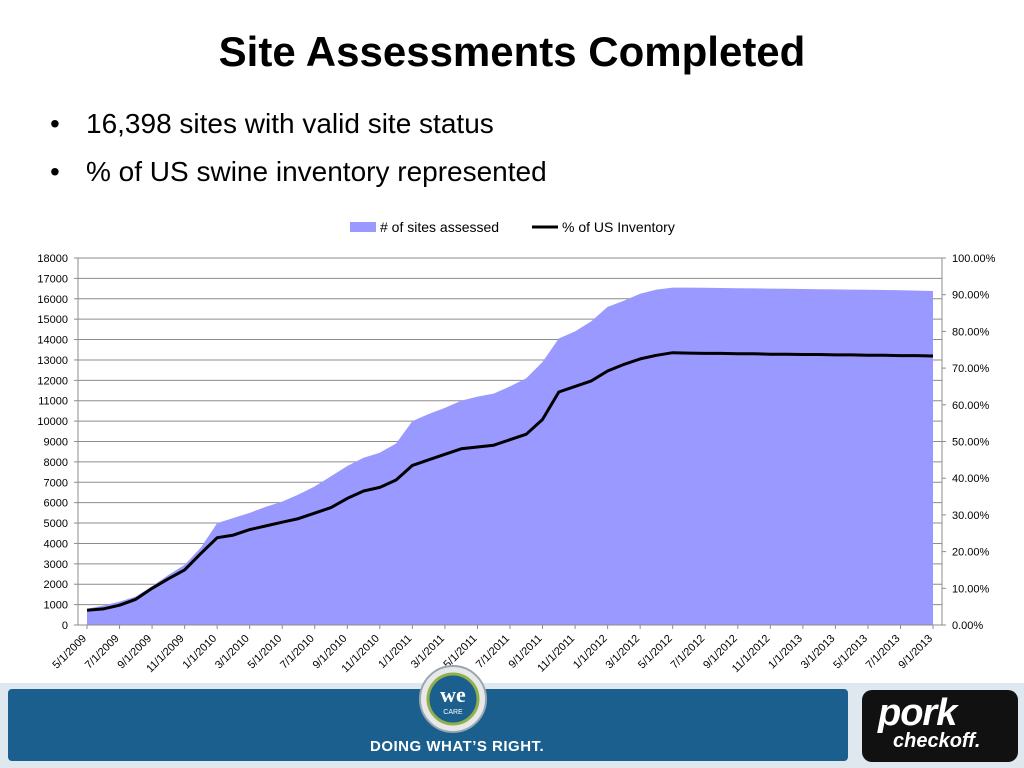 The image size is (1024, 768). I want to click on y-left-tick-label: 11000, so click(53, 402).